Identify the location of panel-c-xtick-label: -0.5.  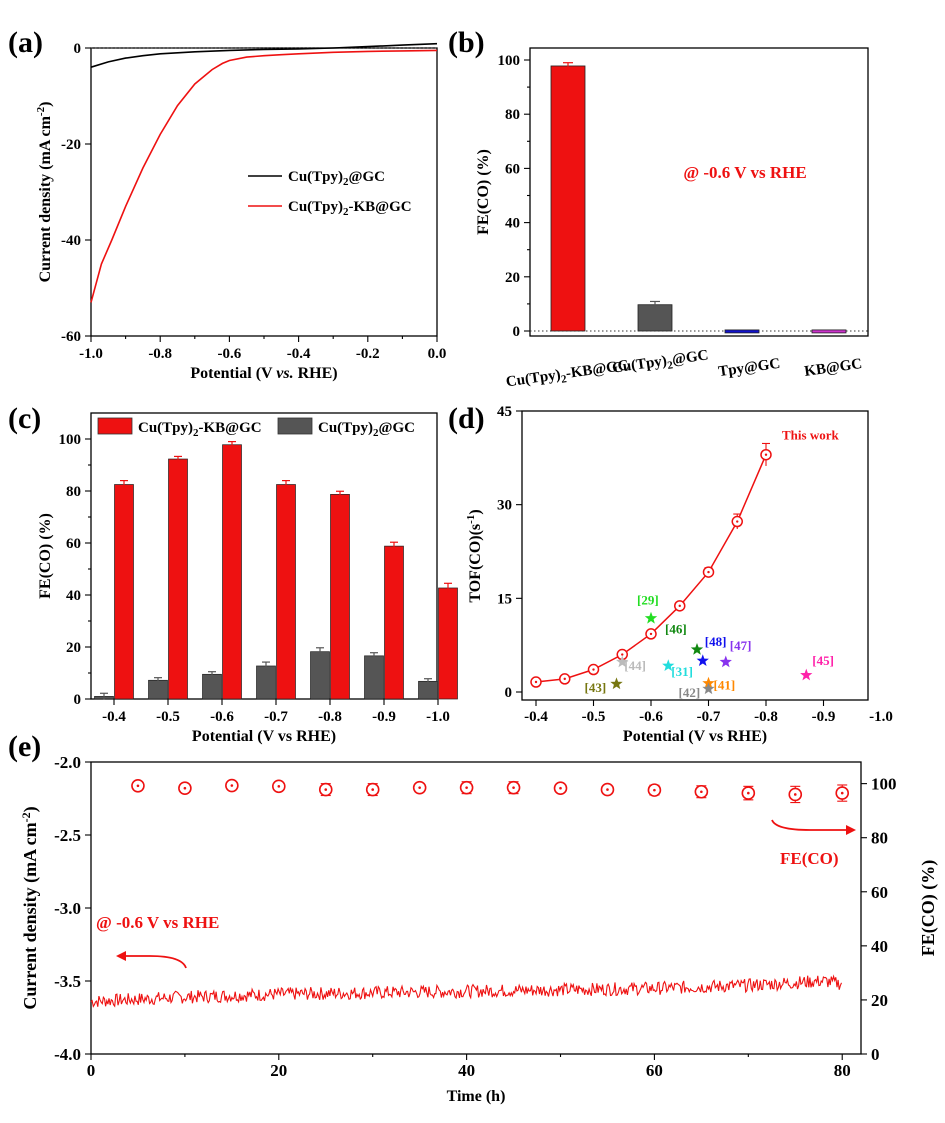
(168, 717).